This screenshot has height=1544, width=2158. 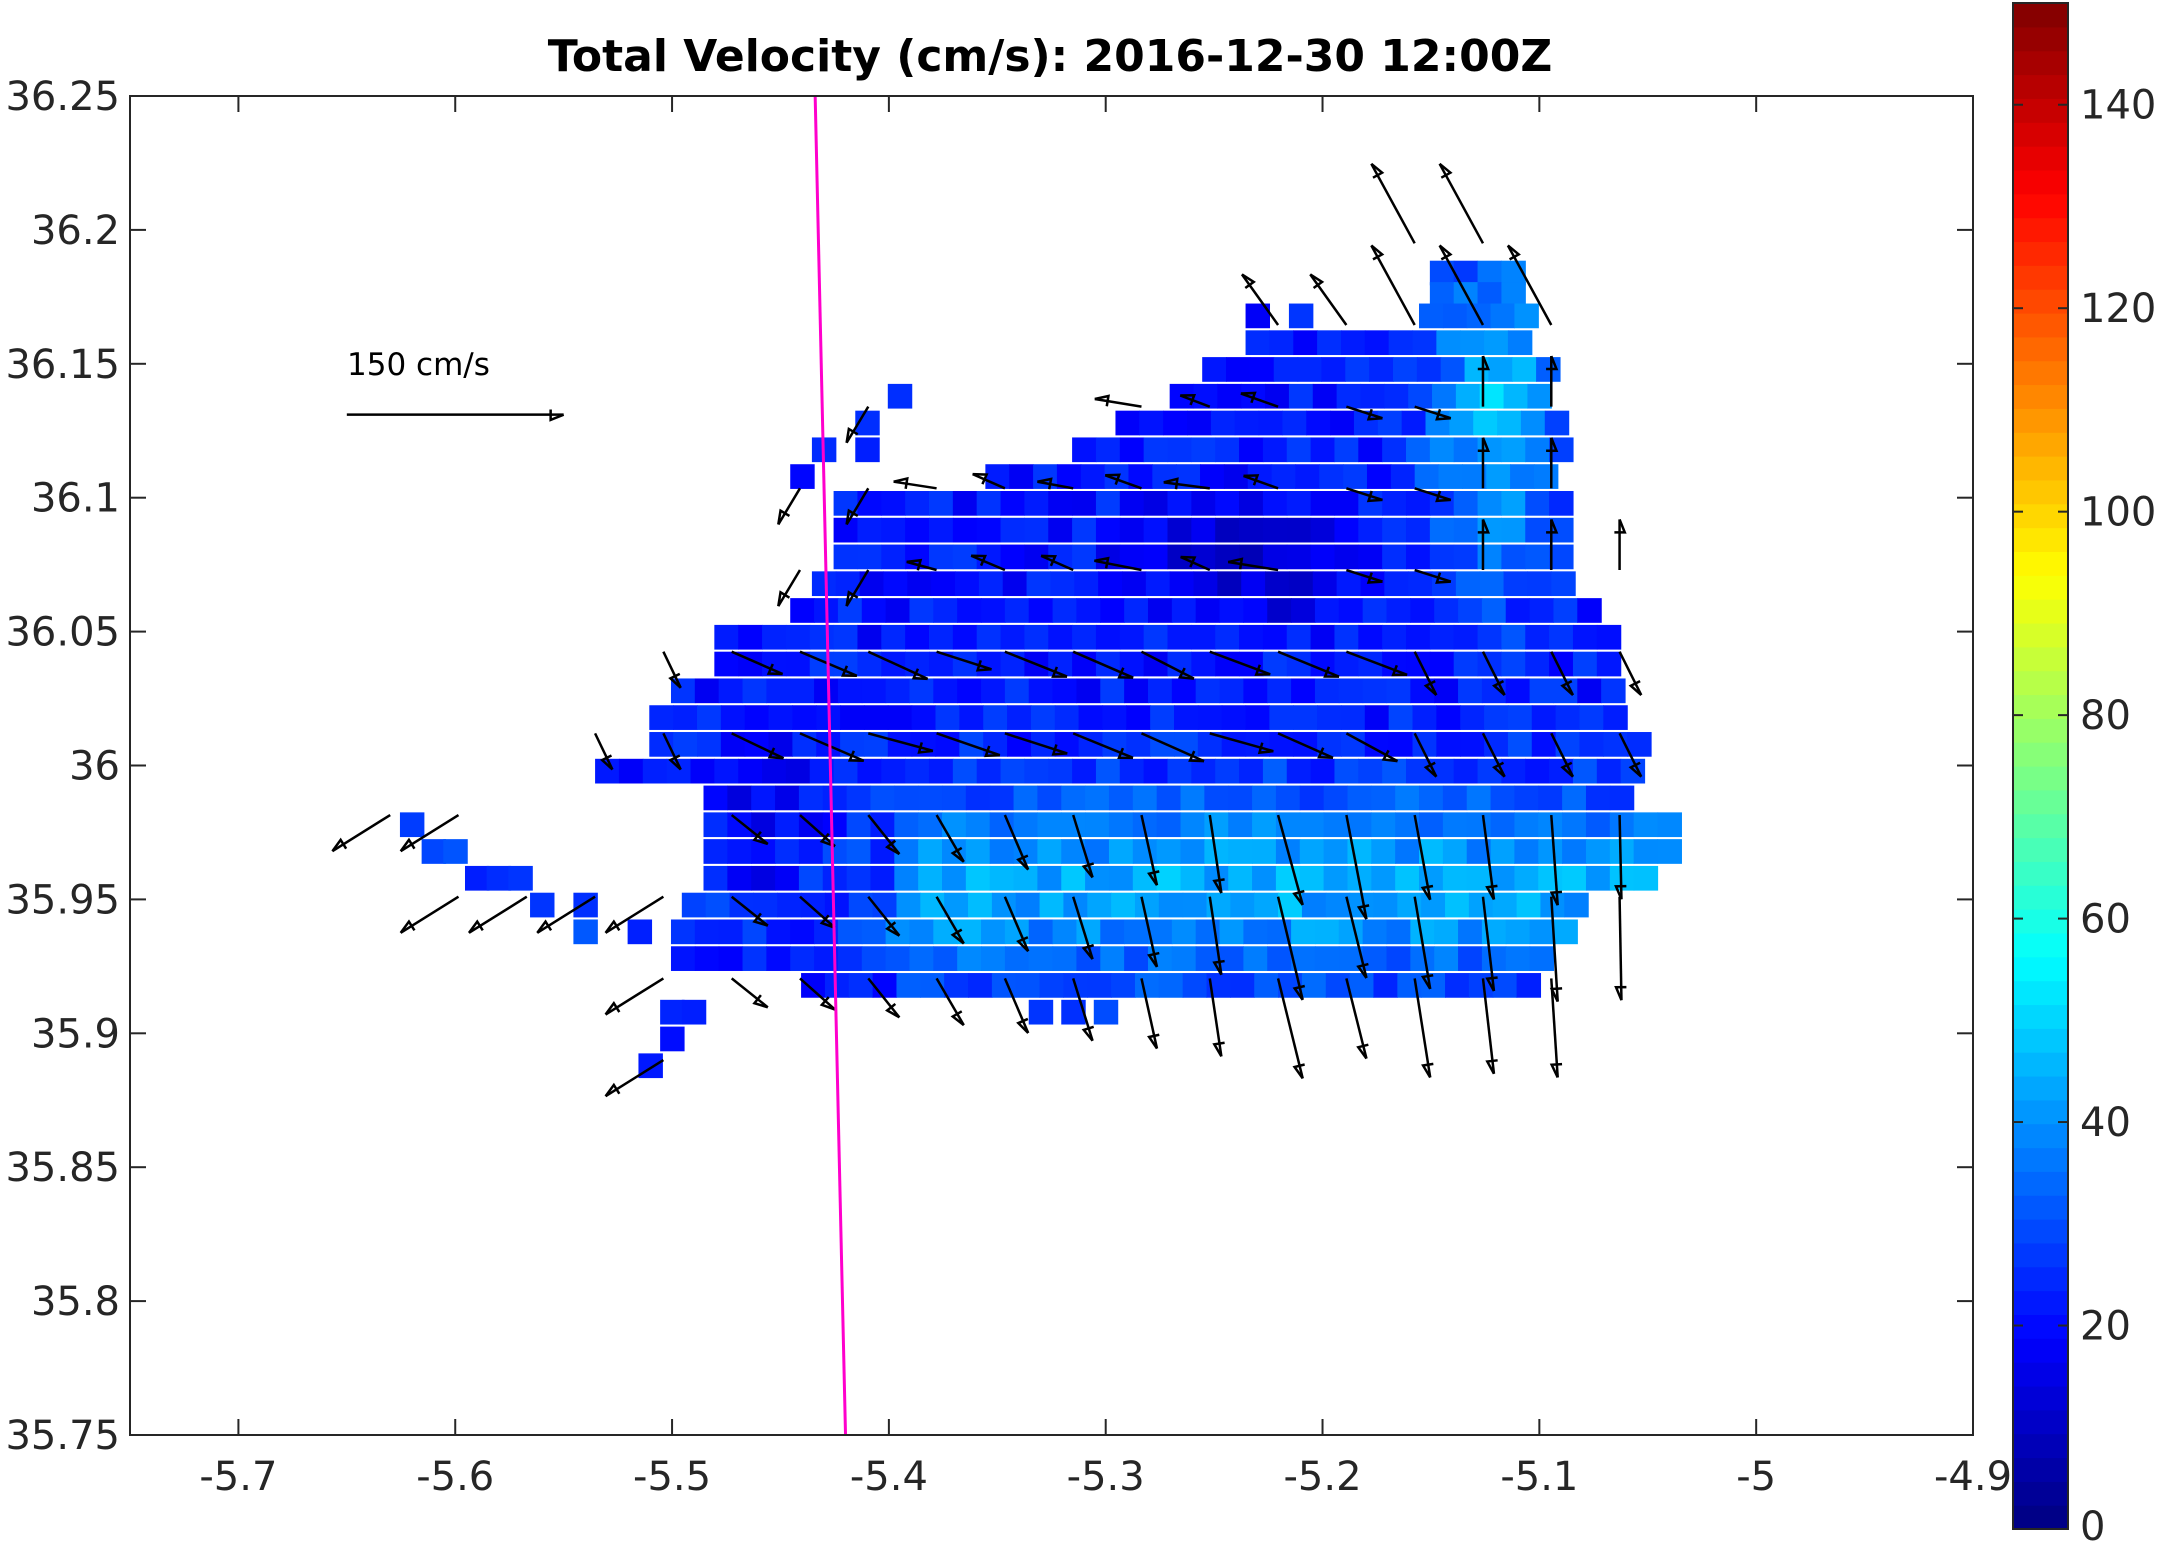 What do you see at coordinates (75, 1302) in the screenshot?
I see `y-tick-label: 35.8` at bounding box center [75, 1302].